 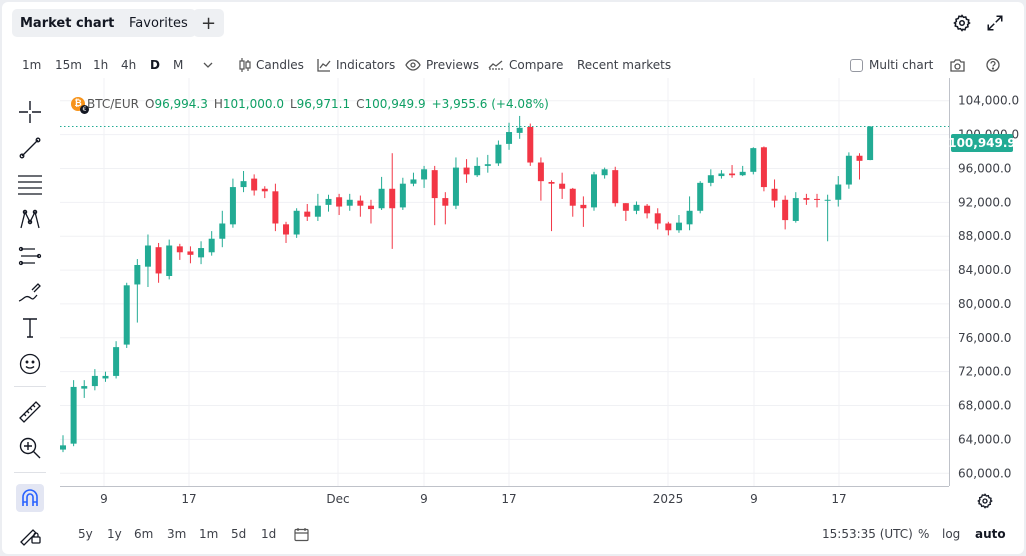 I want to click on percent-toggle: %, so click(x=924, y=534).